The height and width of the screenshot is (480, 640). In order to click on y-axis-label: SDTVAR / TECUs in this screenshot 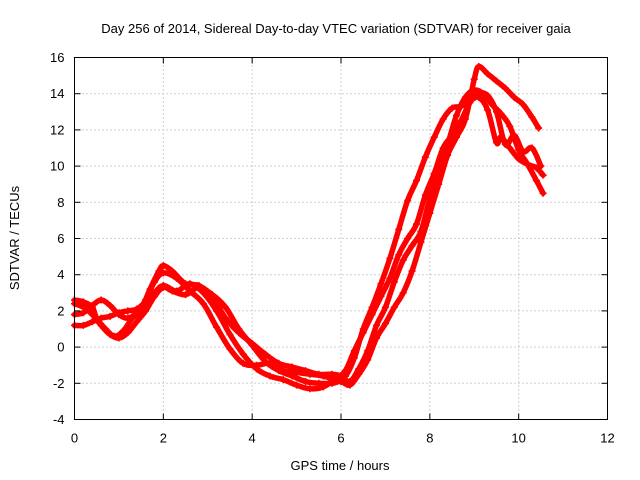, I will do `click(14, 237)`.